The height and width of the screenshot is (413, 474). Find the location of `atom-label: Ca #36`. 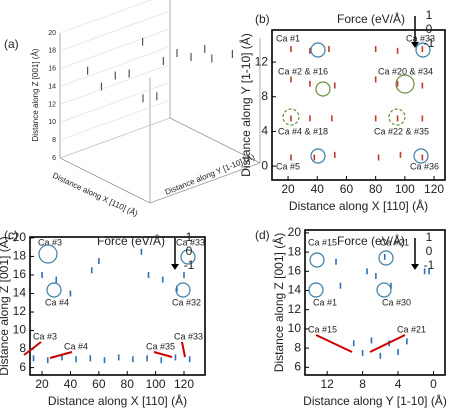

atom-label: Ca #36 is located at coordinates (424, 166).